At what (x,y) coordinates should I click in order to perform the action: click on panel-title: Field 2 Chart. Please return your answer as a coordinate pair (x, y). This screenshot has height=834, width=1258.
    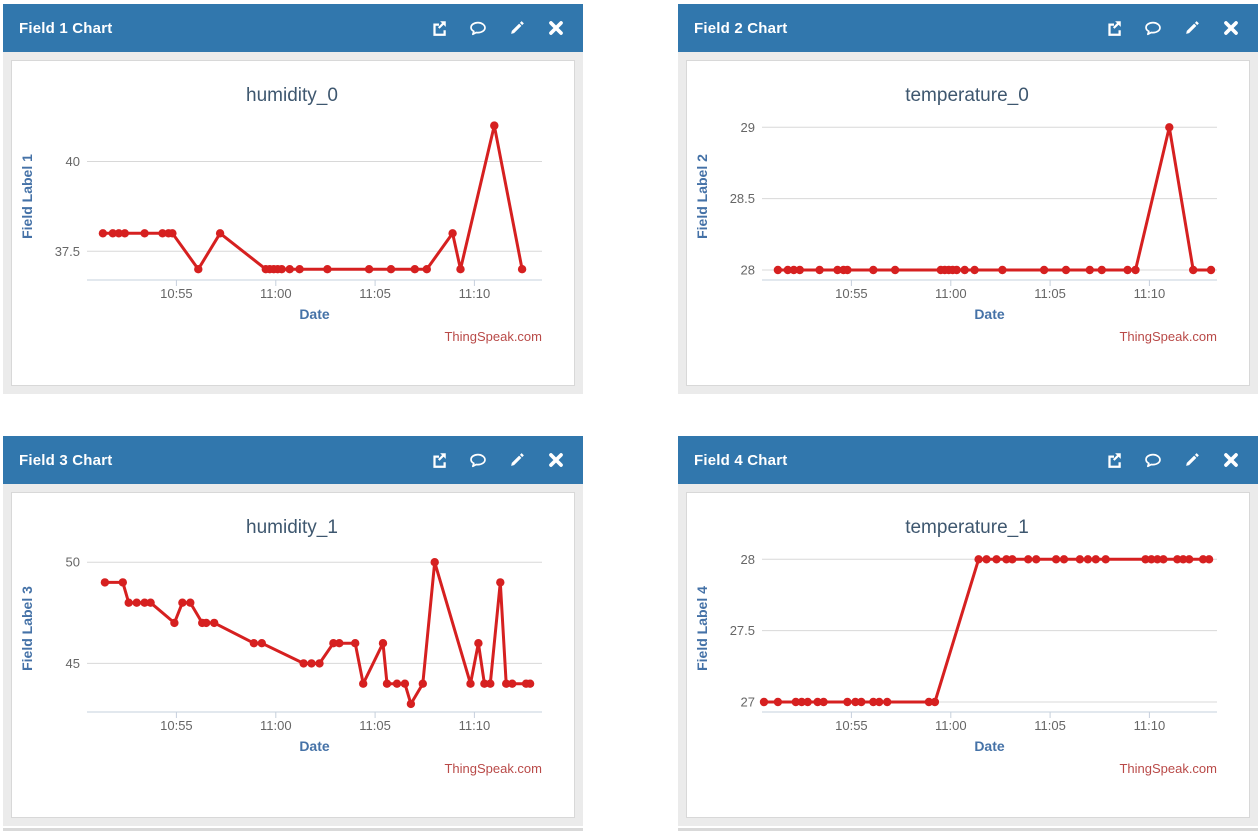
    Looking at the image, I should click on (741, 28).